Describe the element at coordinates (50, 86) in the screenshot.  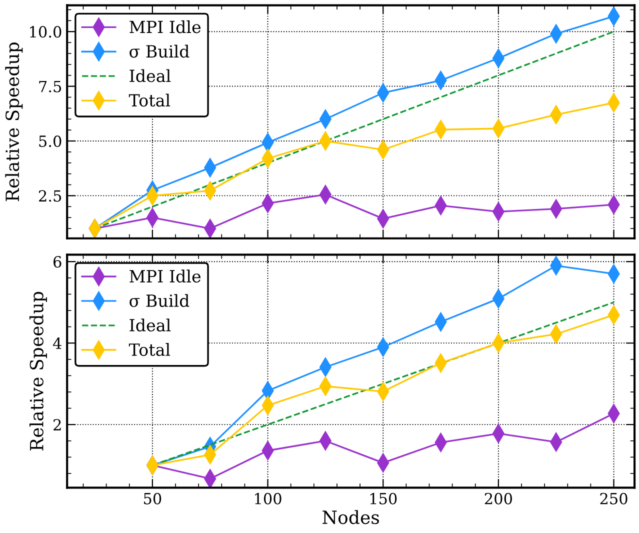
I see `y-tick-label: 7.5` at that location.